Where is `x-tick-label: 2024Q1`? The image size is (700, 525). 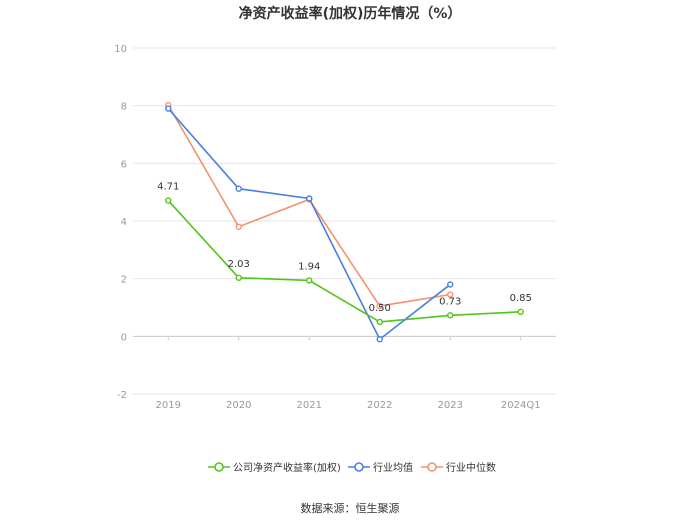 x-tick-label: 2024Q1 is located at coordinates (521, 405).